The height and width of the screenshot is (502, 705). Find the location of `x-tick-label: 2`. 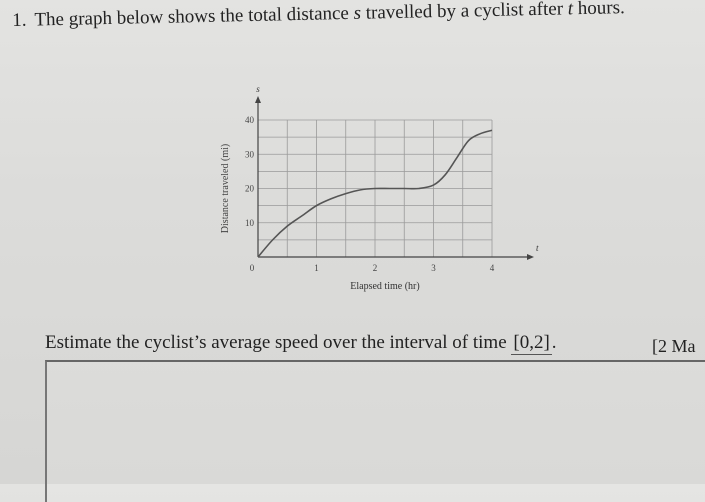

x-tick-label: 2 is located at coordinates (375, 268).